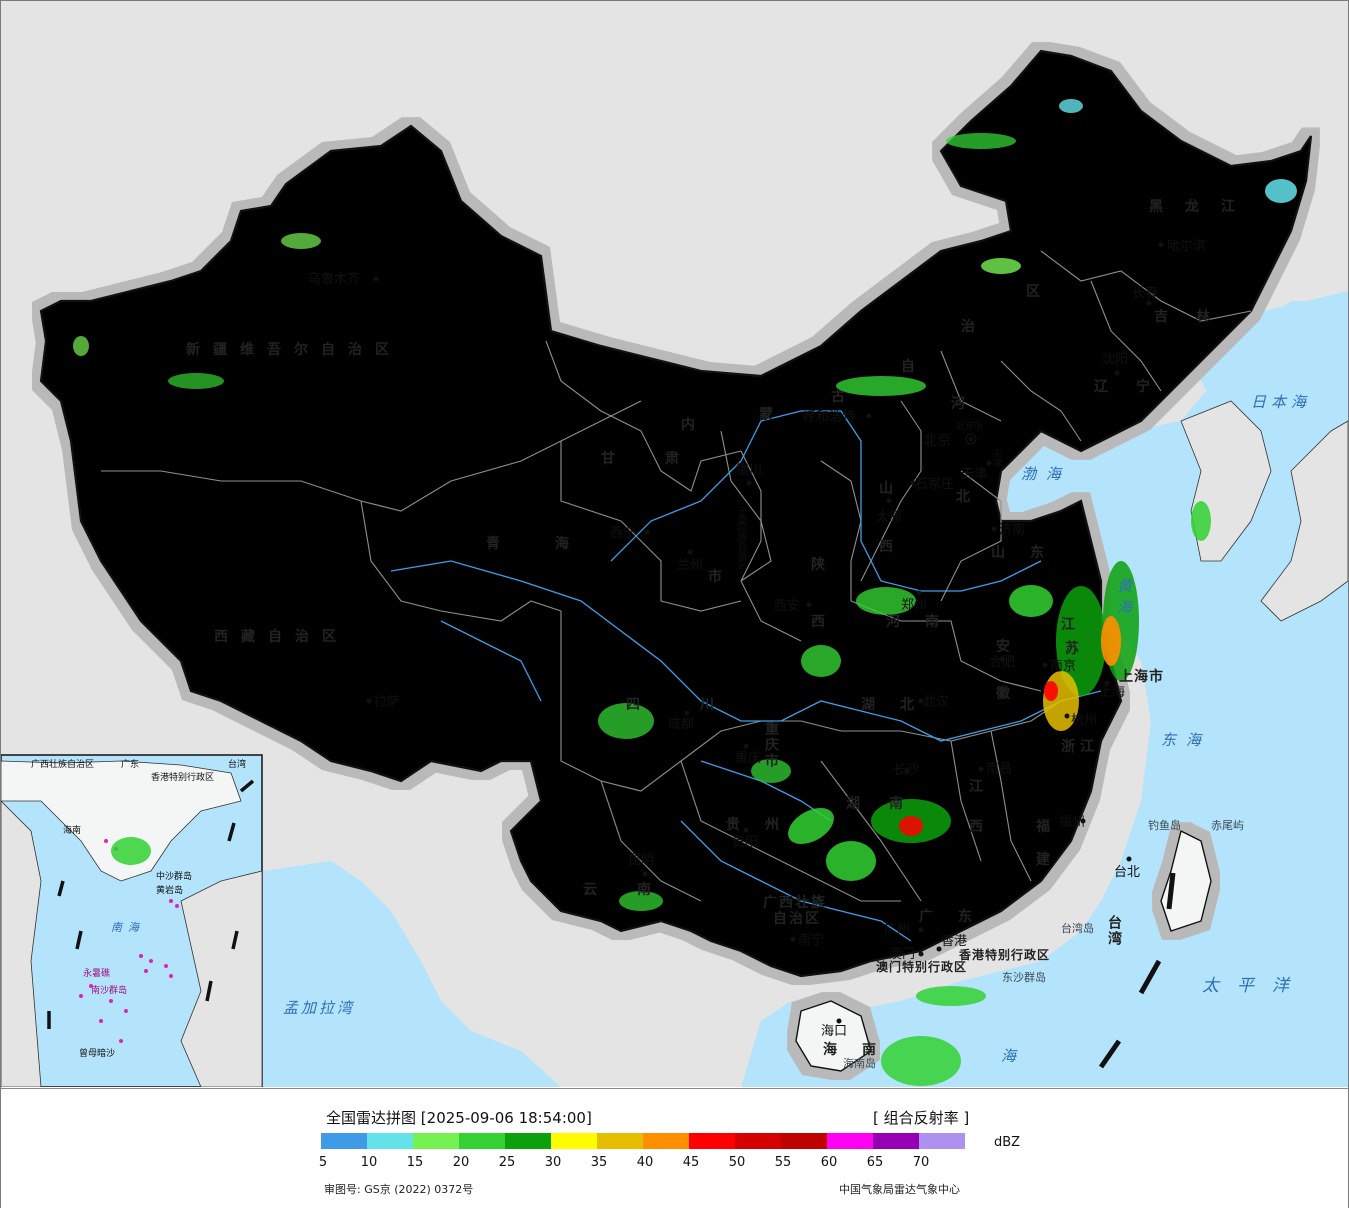  I want to click on sea-nanhai-char: 海, so click(1013, 1056).